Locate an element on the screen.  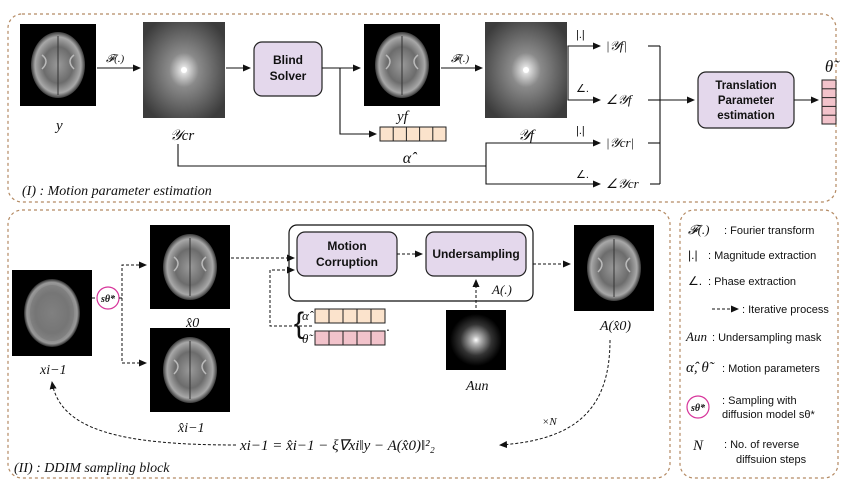
legend-symbol-magnitude: |.| is located at coordinates (693, 255).